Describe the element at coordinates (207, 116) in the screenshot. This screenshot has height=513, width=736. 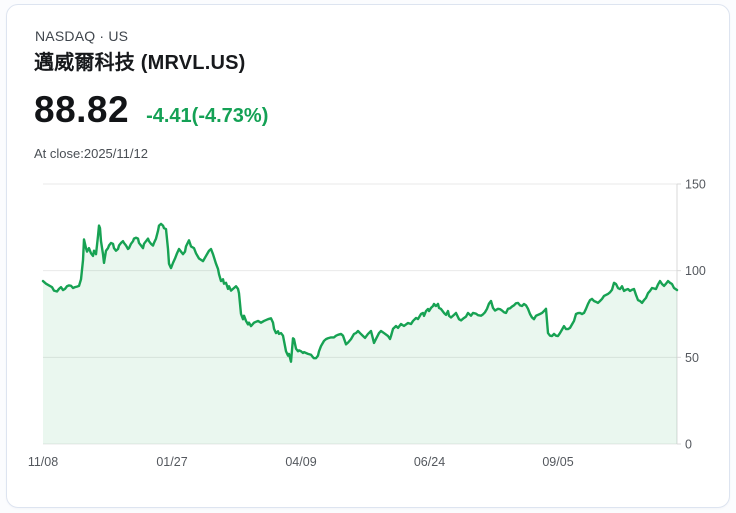
I see `price-change: -4.41(-4.73%)` at that location.